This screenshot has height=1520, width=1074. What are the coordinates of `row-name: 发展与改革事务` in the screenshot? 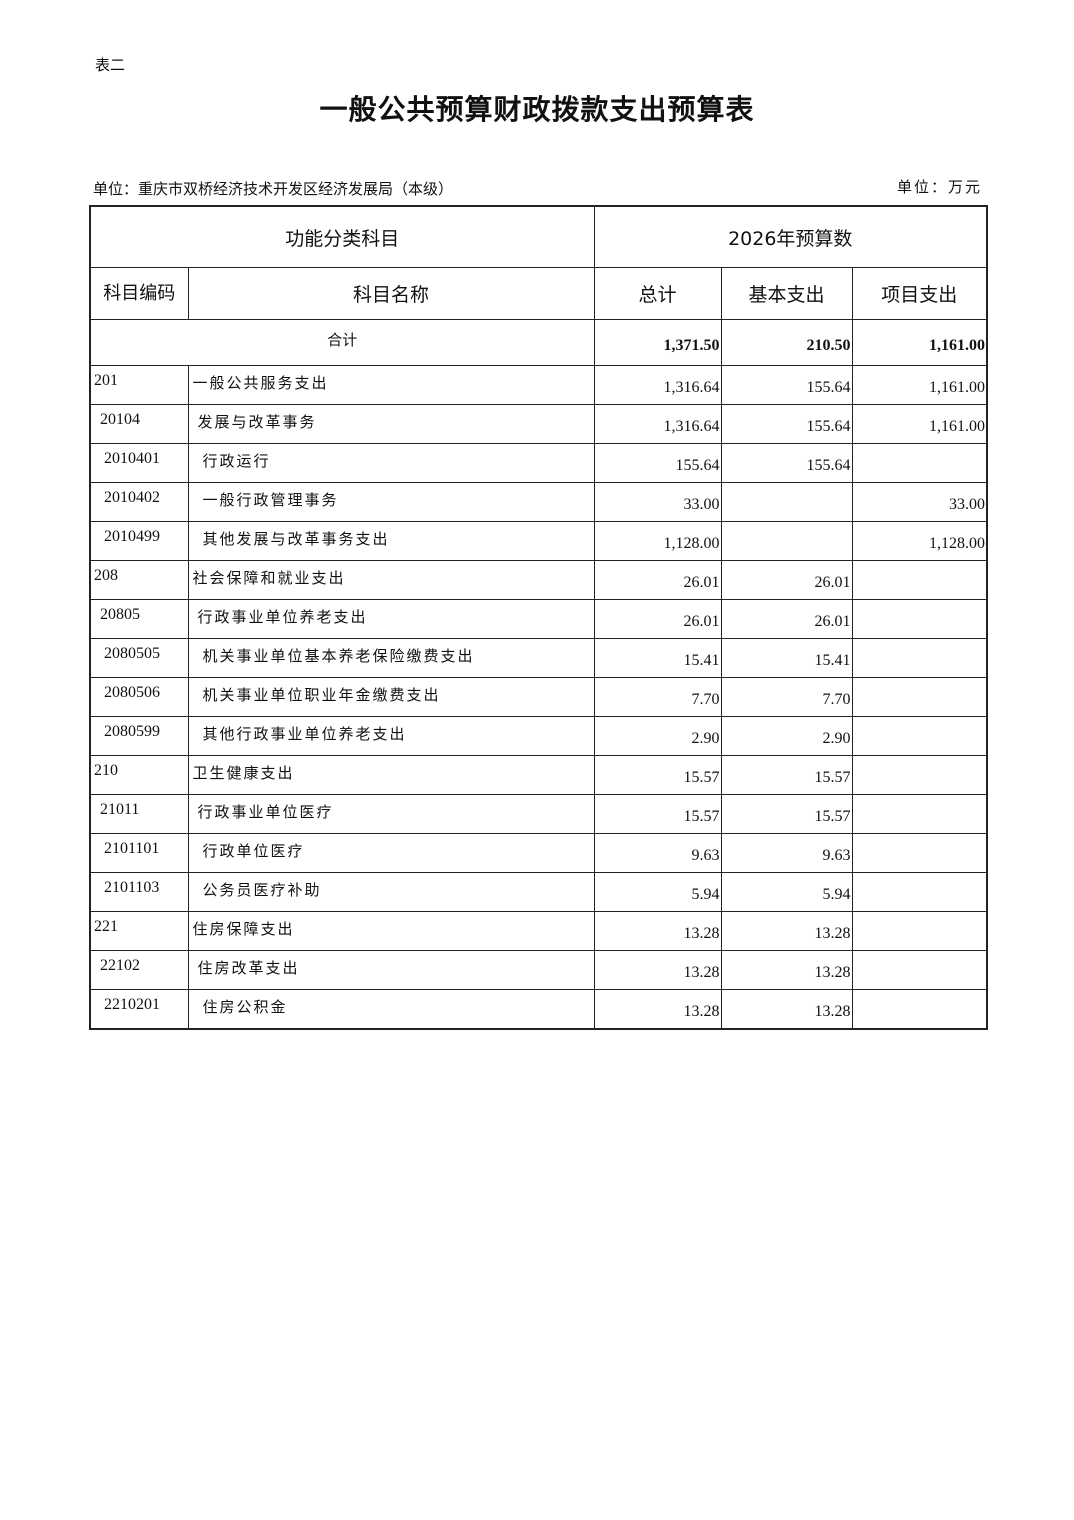 It's located at (391, 424).